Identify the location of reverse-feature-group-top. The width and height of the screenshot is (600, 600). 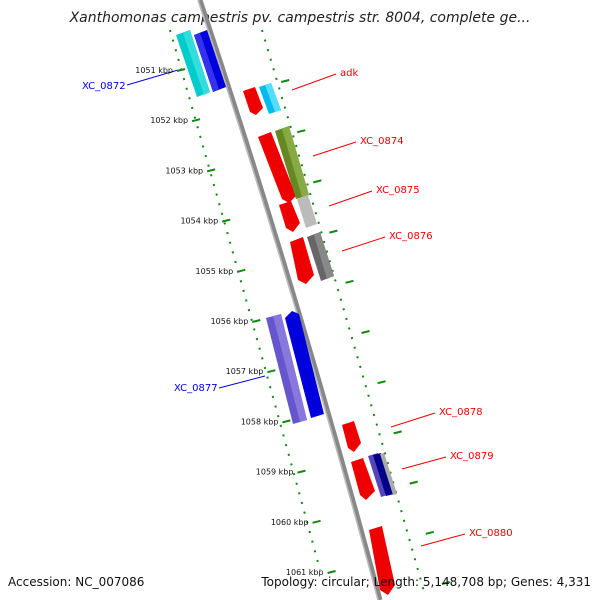
(201, 63).